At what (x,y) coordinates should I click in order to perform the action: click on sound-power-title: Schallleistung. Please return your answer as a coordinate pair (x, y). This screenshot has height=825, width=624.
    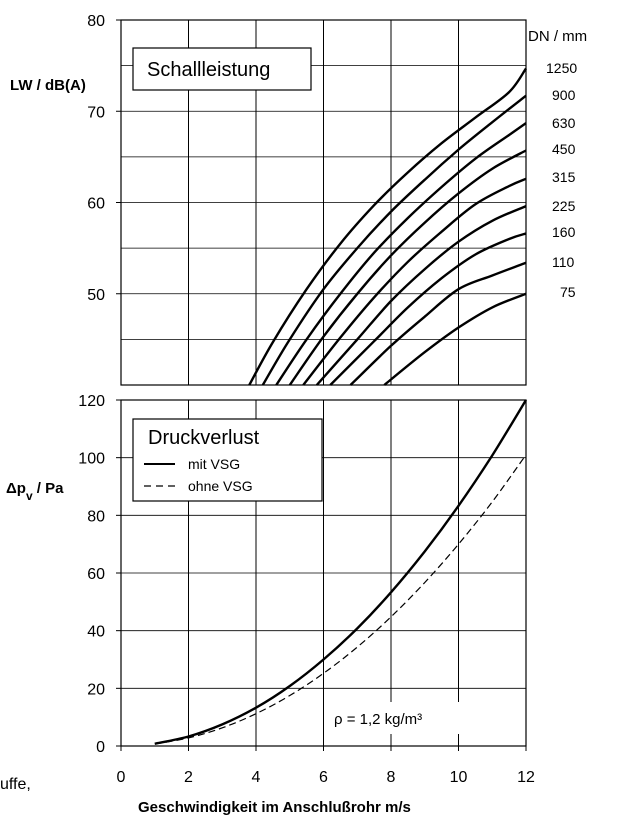
    Looking at the image, I should click on (208, 70).